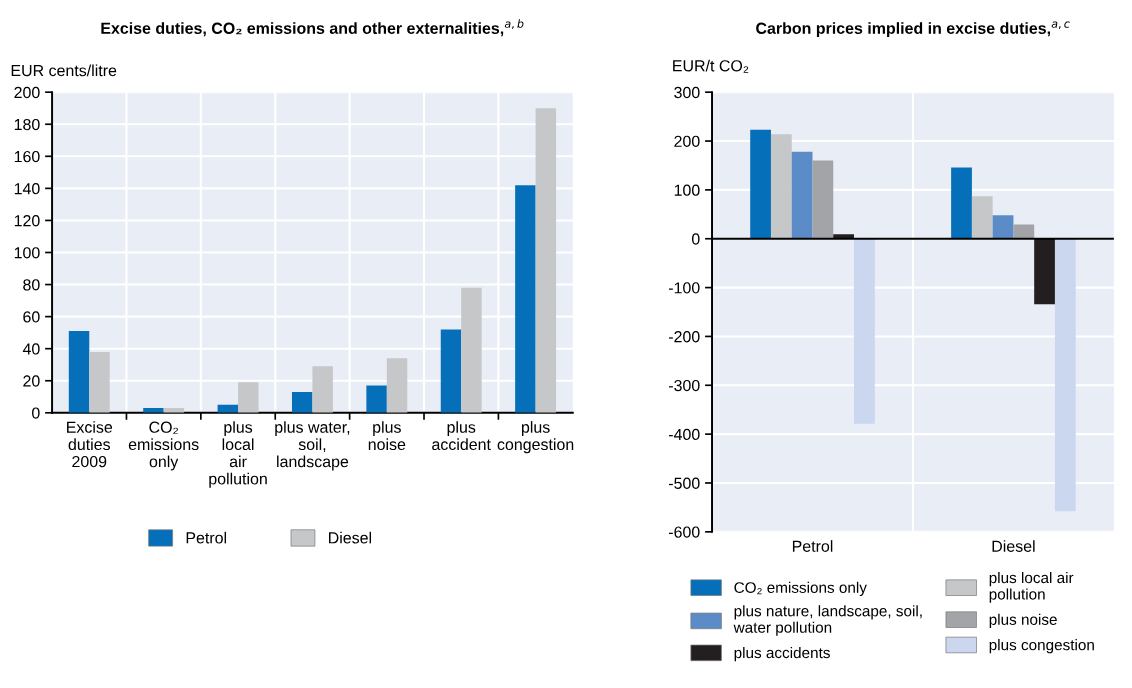 The height and width of the screenshot is (688, 1132). What do you see at coordinates (535, 437) in the screenshot?
I see `x-tick-label: plus congestion` at bounding box center [535, 437].